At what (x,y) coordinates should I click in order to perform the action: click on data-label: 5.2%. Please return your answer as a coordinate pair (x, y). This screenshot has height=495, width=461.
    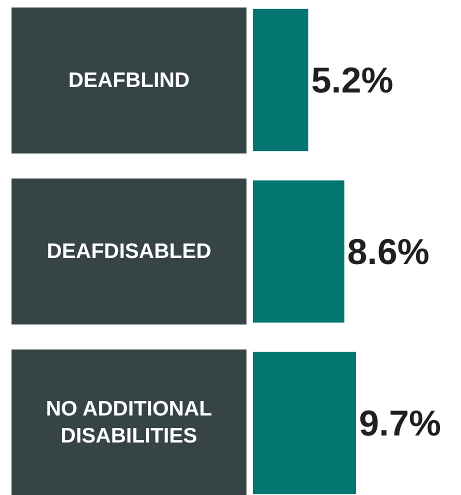
    Looking at the image, I should click on (352, 80).